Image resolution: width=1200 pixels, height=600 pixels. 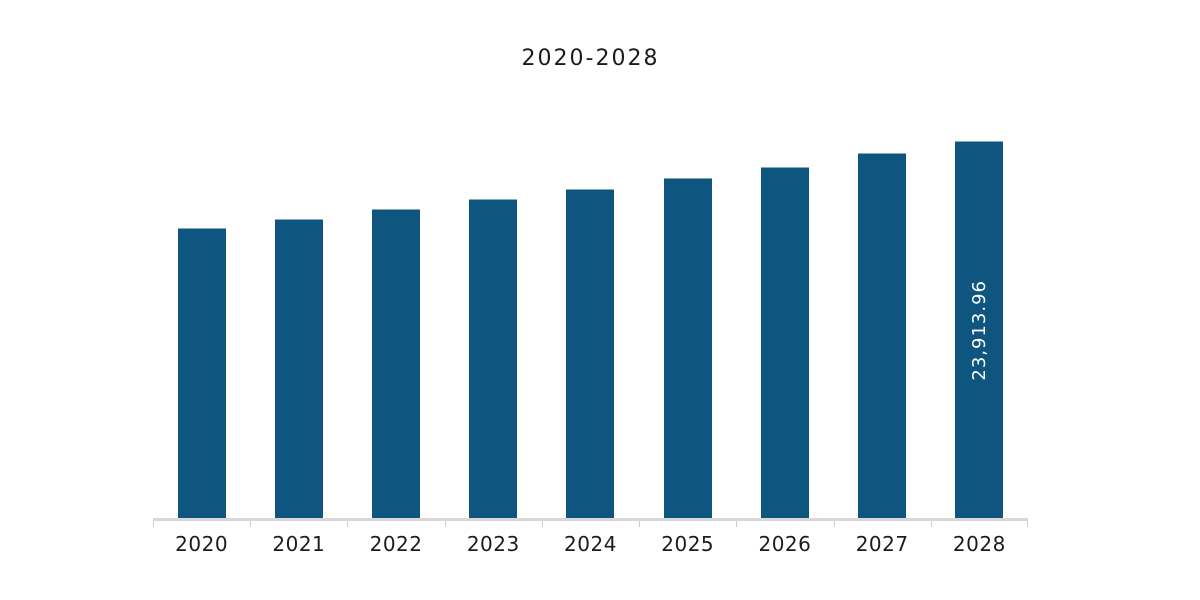 I want to click on bar-value-label-2028: 23,913.96, so click(x=979, y=330).